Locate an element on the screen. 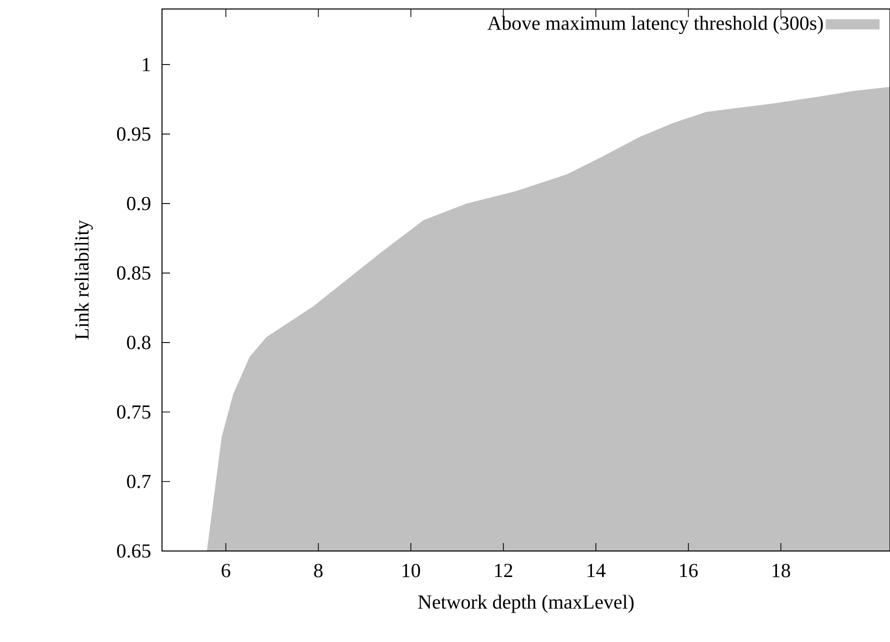 Image resolution: width=890 pixels, height=642 pixels. x-tick-label: 6 is located at coordinates (226, 571).